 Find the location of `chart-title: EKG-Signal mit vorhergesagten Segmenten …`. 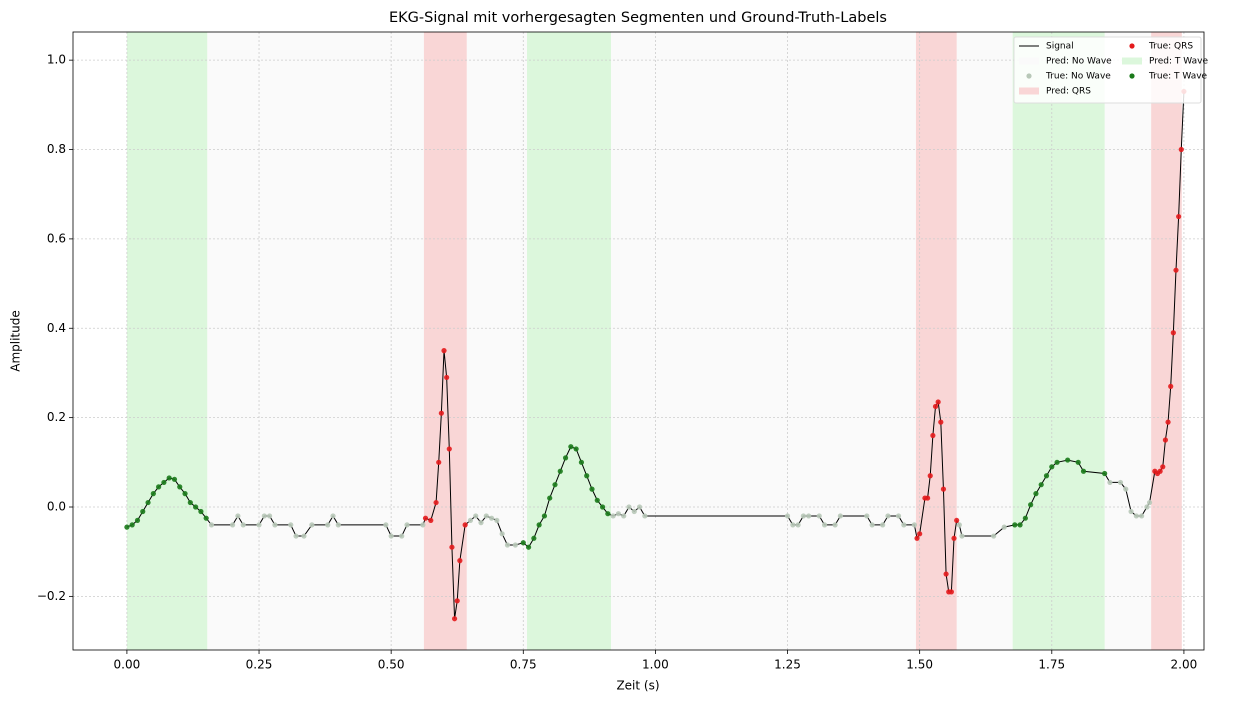

chart-title: EKG-Signal mit vorhergesagten Segmenten … is located at coordinates (638, 18).